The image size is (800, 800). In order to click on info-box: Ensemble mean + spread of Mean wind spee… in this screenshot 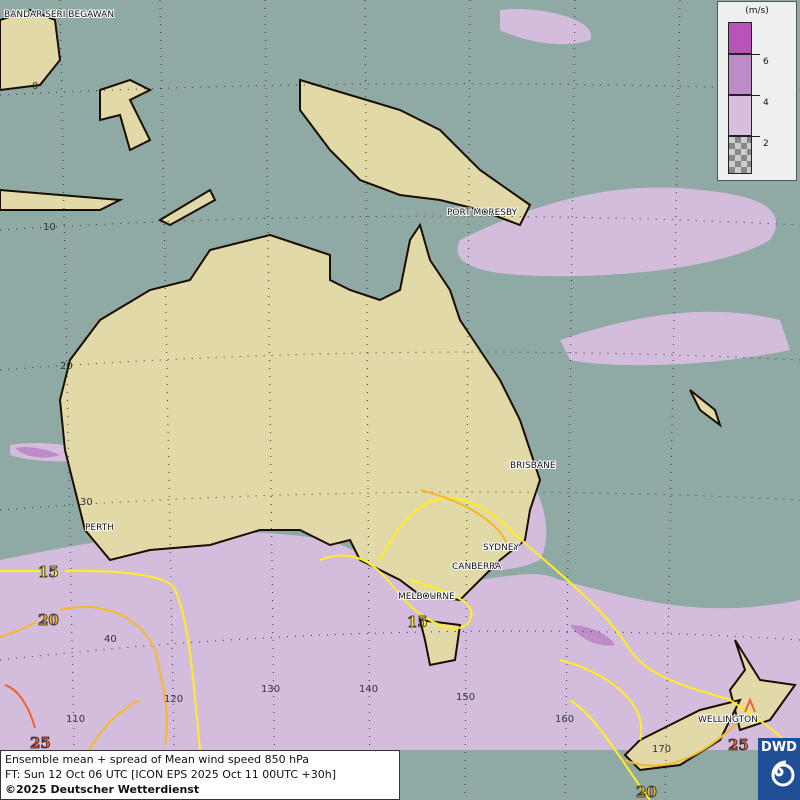, I will do `click(200, 775)`.